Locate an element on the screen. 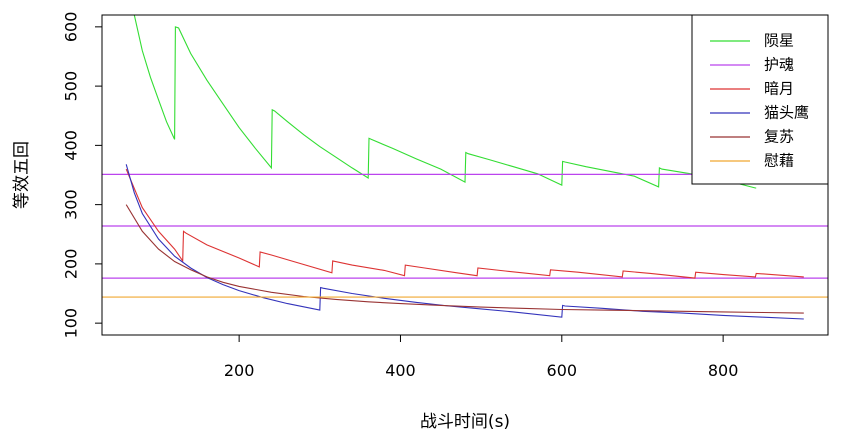 The height and width of the screenshot is (438, 844). y-tick-label: 200 is located at coordinates (71, 264).